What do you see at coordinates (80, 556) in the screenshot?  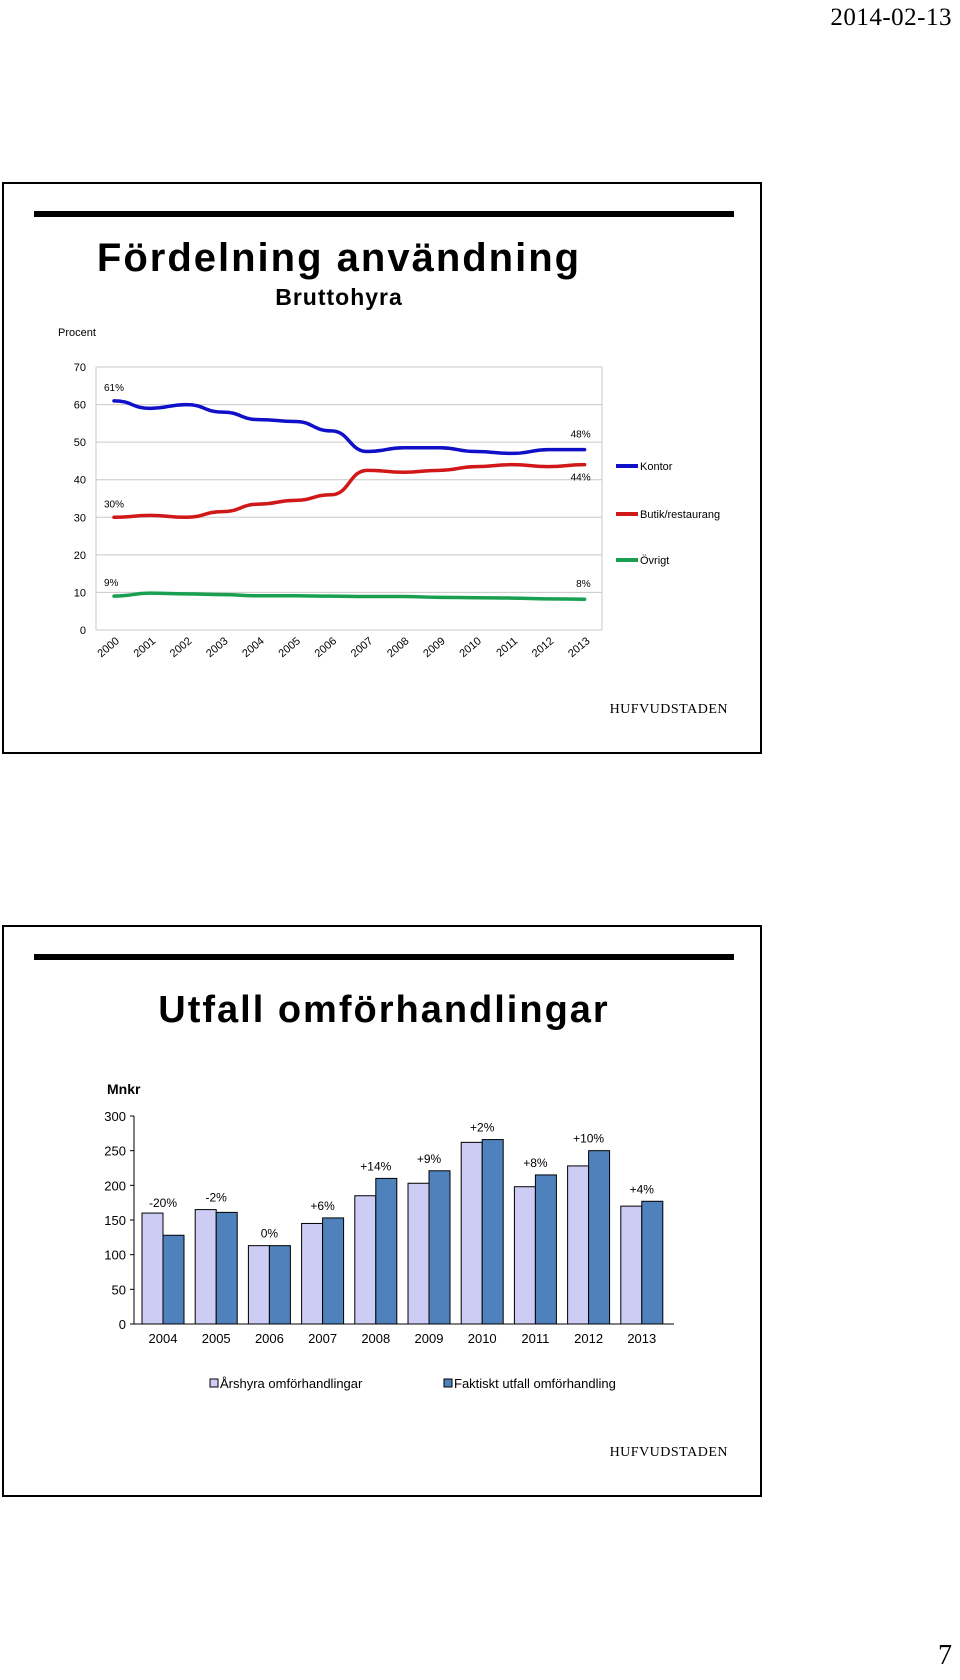 I see `y-tick-label: 20` at bounding box center [80, 556].